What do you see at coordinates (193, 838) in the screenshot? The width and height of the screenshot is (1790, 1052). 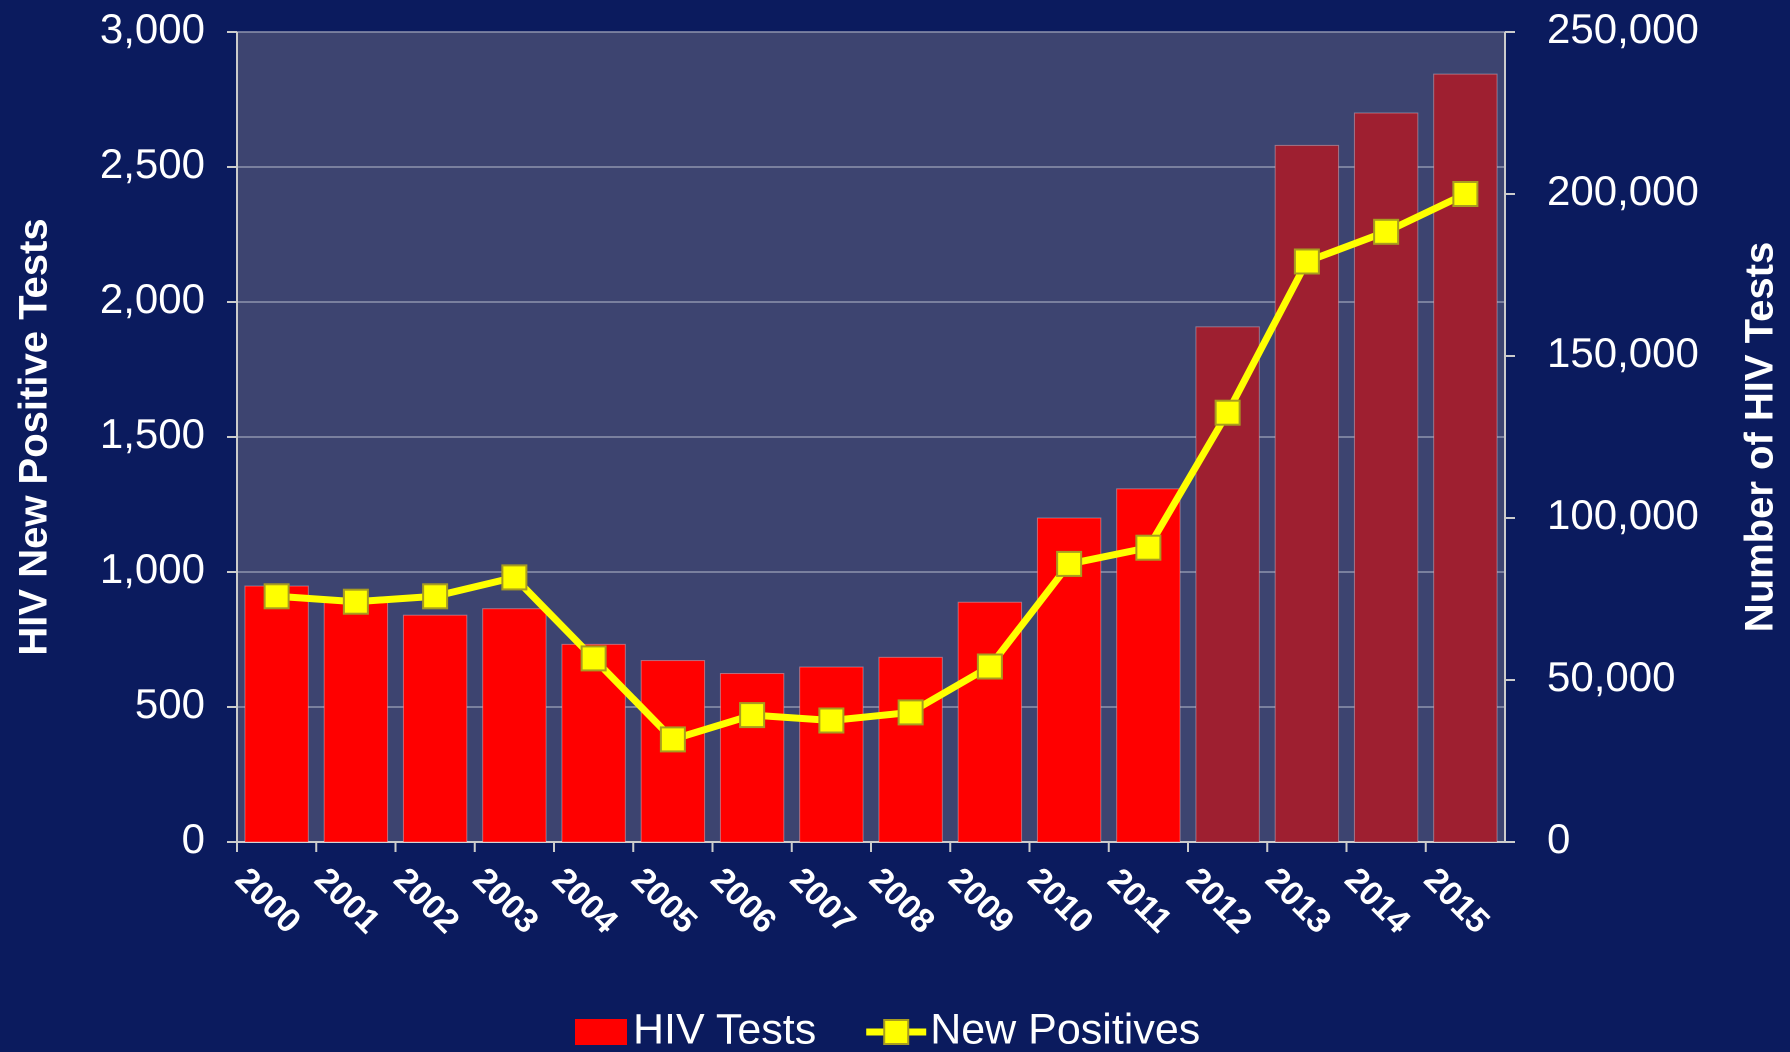 I see `y-tick-label: 0` at bounding box center [193, 838].